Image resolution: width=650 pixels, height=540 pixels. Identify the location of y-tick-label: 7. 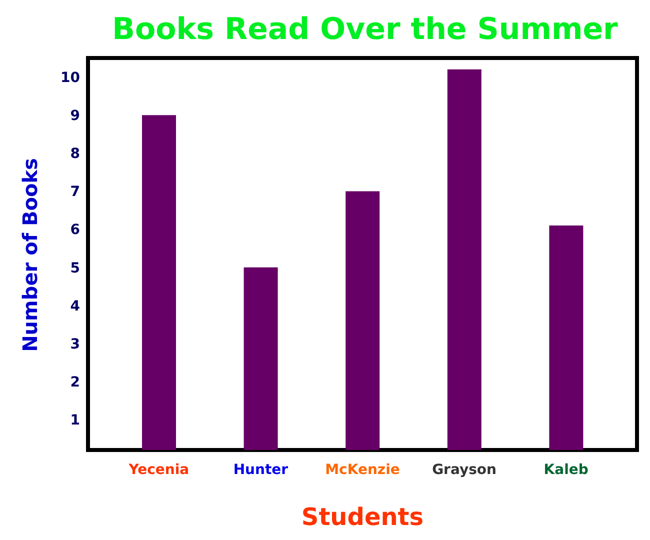
(75, 192).